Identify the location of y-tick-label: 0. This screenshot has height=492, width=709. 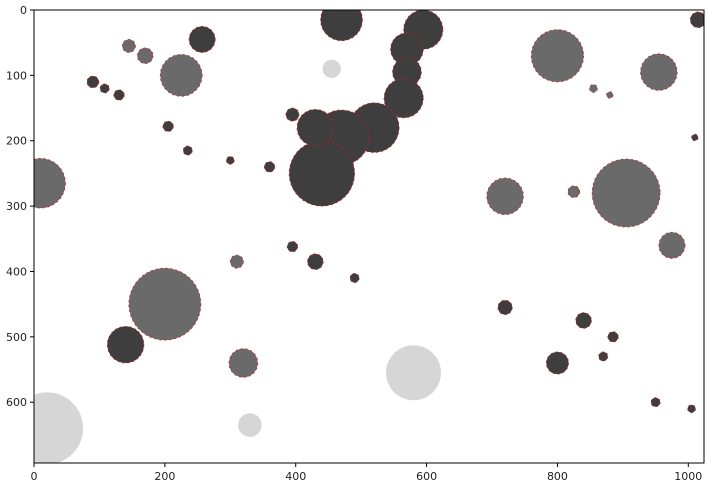
(23, 10).